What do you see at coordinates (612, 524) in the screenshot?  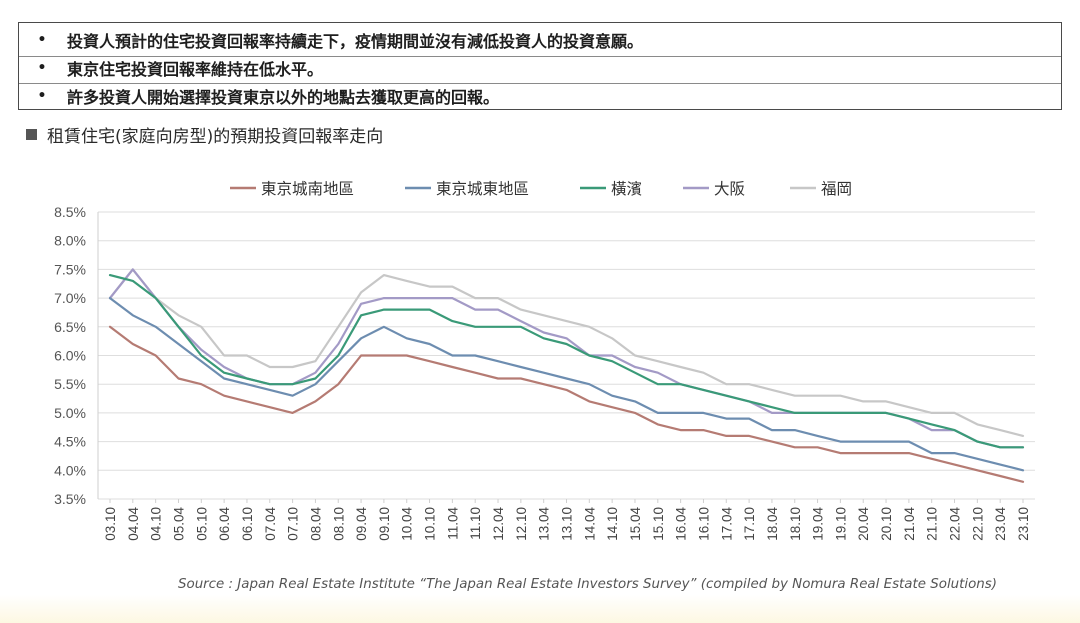 I see `x-tick-label: 14.10` at bounding box center [612, 524].